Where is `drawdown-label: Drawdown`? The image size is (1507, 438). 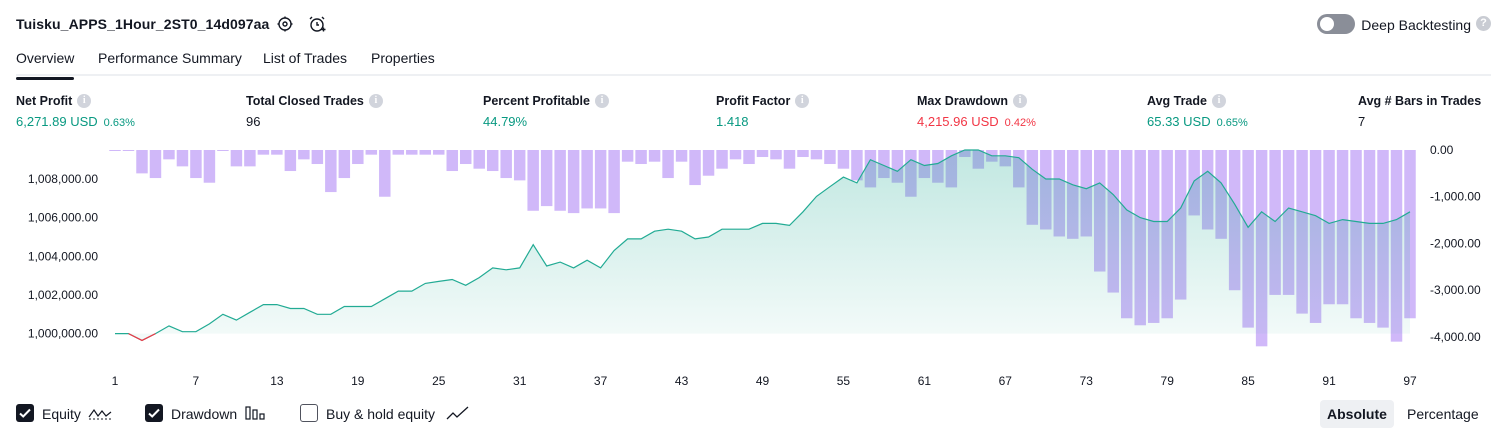
drawdown-label: Drawdown is located at coordinates (204, 414).